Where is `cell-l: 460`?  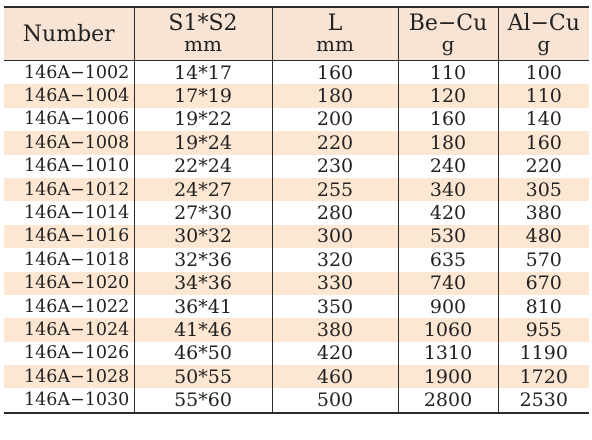 cell-l: 460 is located at coordinates (335, 377).